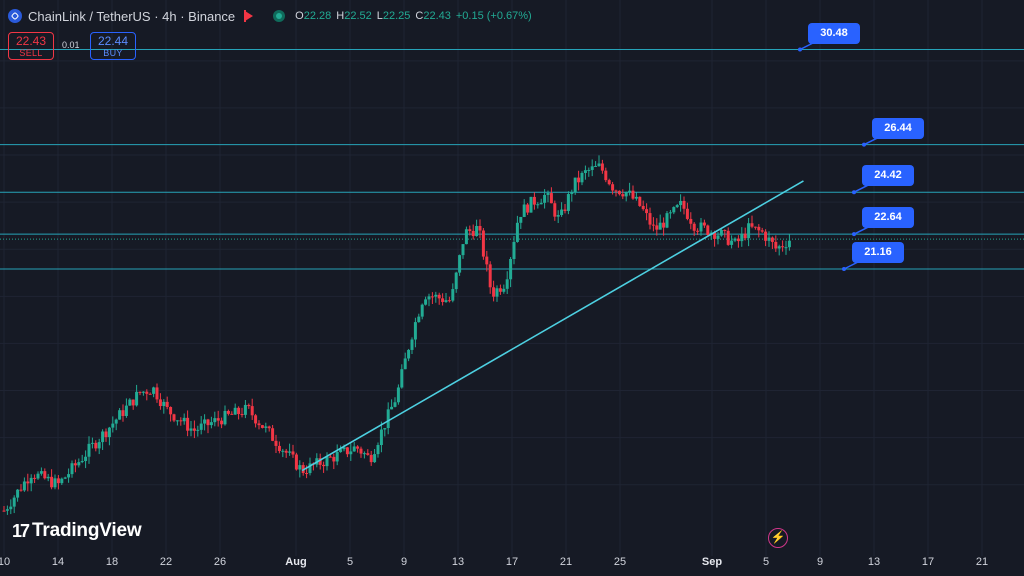 The width and height of the screenshot is (1024, 576). I want to click on ohlc-key: H, so click(340, 16).